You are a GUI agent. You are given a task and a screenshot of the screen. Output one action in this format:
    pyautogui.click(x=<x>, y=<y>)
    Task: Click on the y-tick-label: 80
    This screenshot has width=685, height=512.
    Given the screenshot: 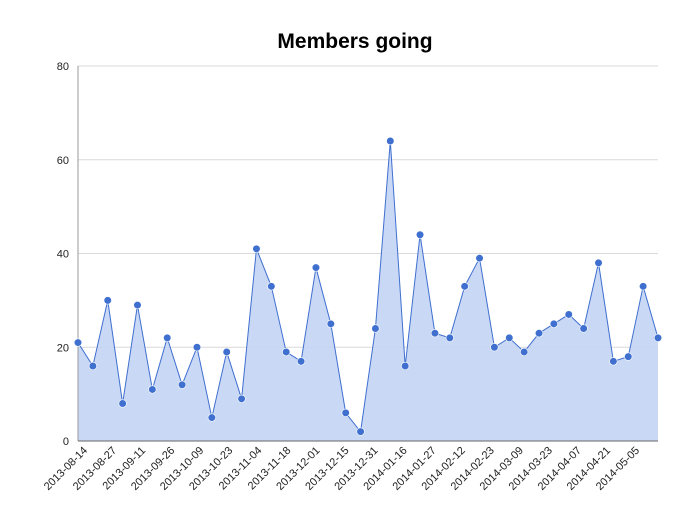 What is the action you would take?
    pyautogui.click(x=63, y=67)
    